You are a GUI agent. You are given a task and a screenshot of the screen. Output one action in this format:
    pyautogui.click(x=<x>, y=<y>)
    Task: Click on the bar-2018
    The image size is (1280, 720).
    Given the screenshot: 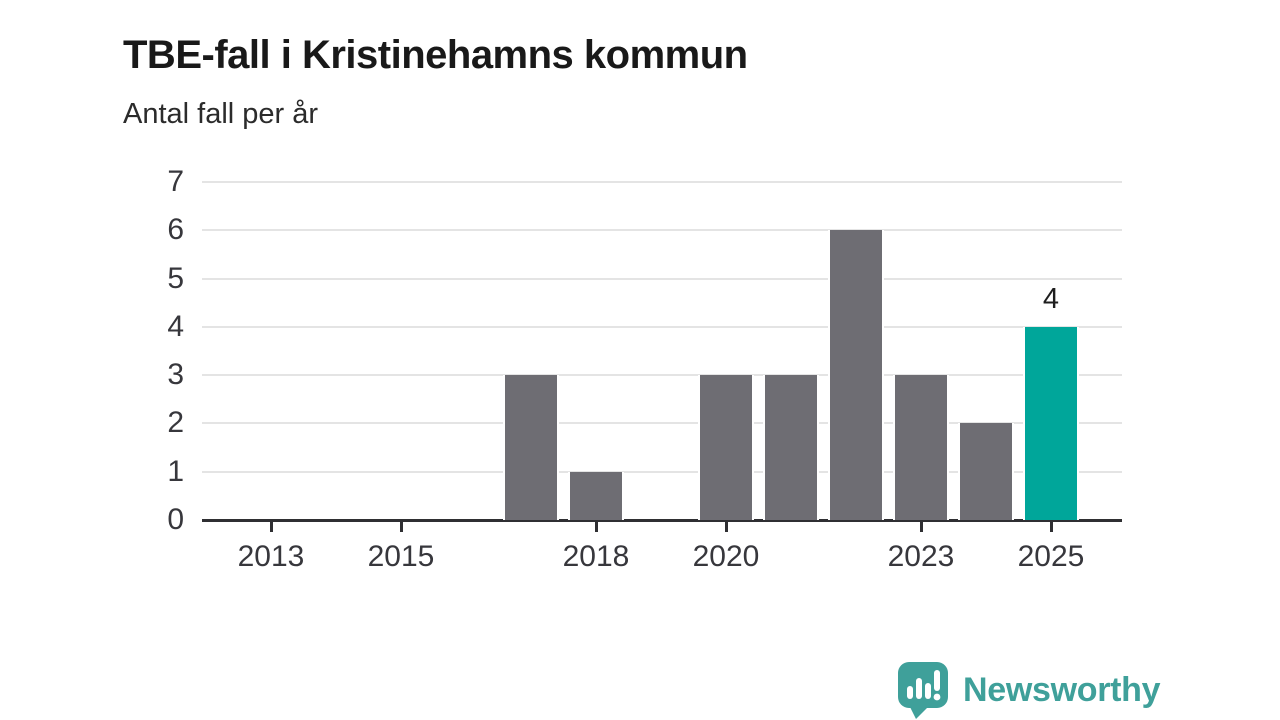 What is the action you would take?
    pyautogui.click(x=596, y=495)
    